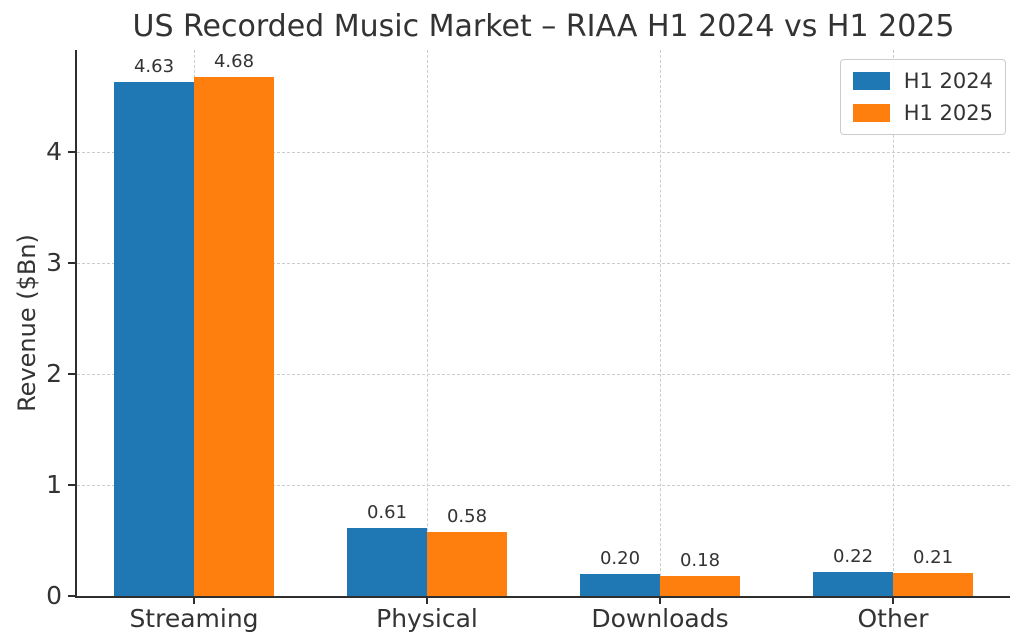  Describe the element at coordinates (54, 484) in the screenshot. I see `y-tick-label-1: 1` at that location.